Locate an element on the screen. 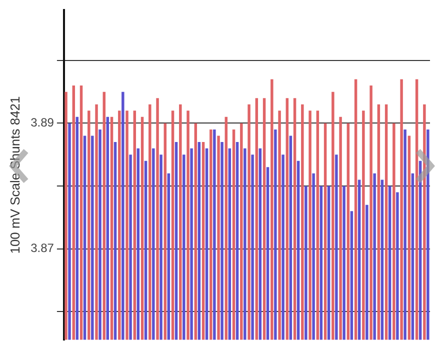 Image resolution: width=440 pixels, height=350 pixels. y-tick-label: 3.87 is located at coordinates (42, 248).